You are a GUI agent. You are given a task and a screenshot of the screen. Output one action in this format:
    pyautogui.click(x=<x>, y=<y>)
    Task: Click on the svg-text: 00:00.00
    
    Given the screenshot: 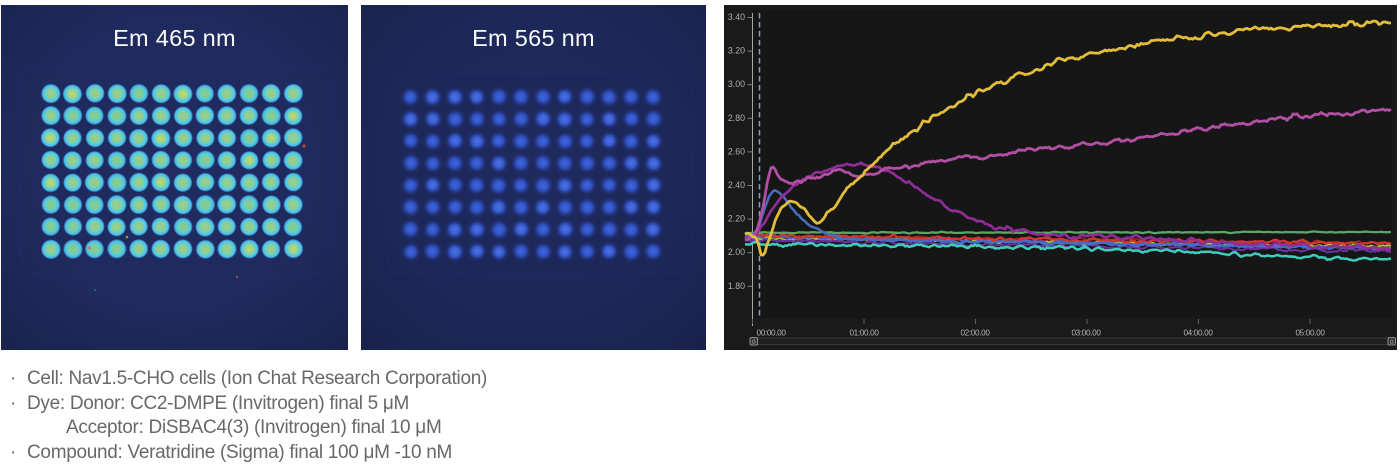 What is the action you would take?
    pyautogui.click(x=772, y=333)
    